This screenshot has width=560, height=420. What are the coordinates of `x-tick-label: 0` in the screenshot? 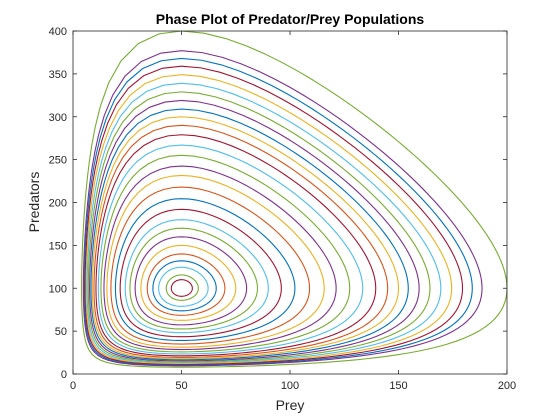 It's located at (73, 386).